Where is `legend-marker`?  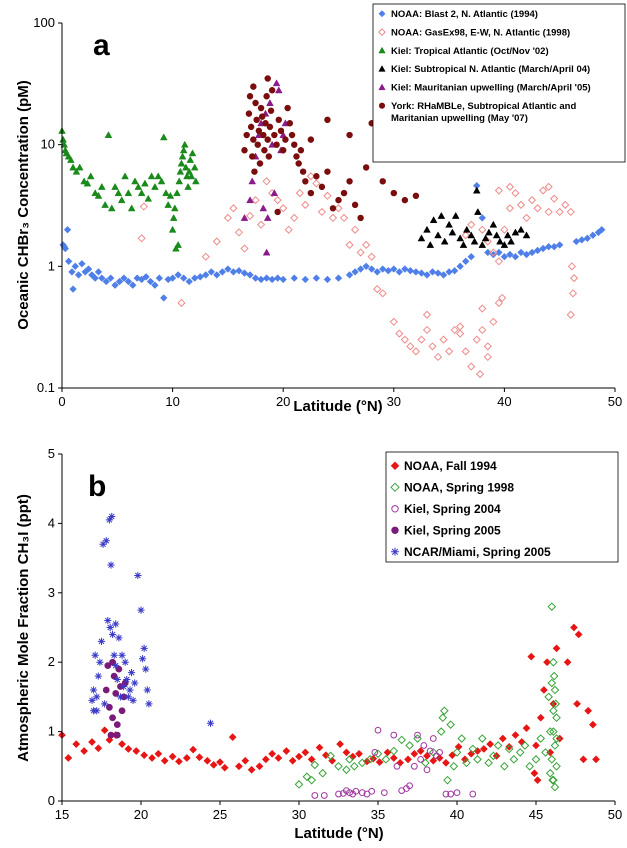 legend-marker is located at coordinates (382, 50).